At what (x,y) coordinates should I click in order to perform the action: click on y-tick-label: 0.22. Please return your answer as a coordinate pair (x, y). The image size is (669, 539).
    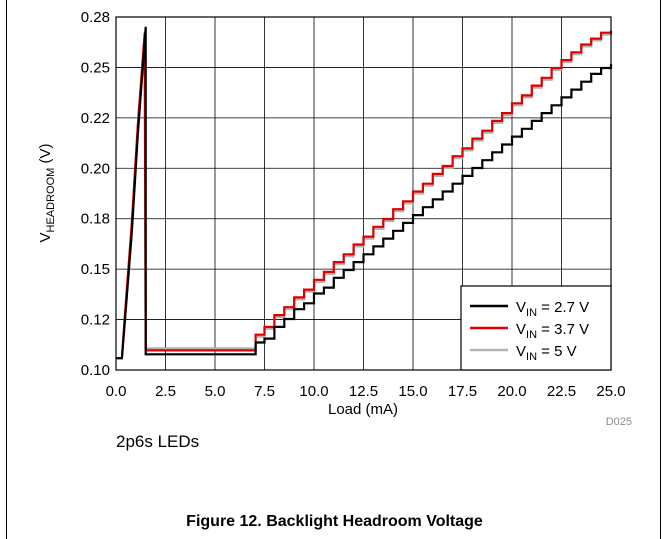
    Looking at the image, I should click on (95, 118).